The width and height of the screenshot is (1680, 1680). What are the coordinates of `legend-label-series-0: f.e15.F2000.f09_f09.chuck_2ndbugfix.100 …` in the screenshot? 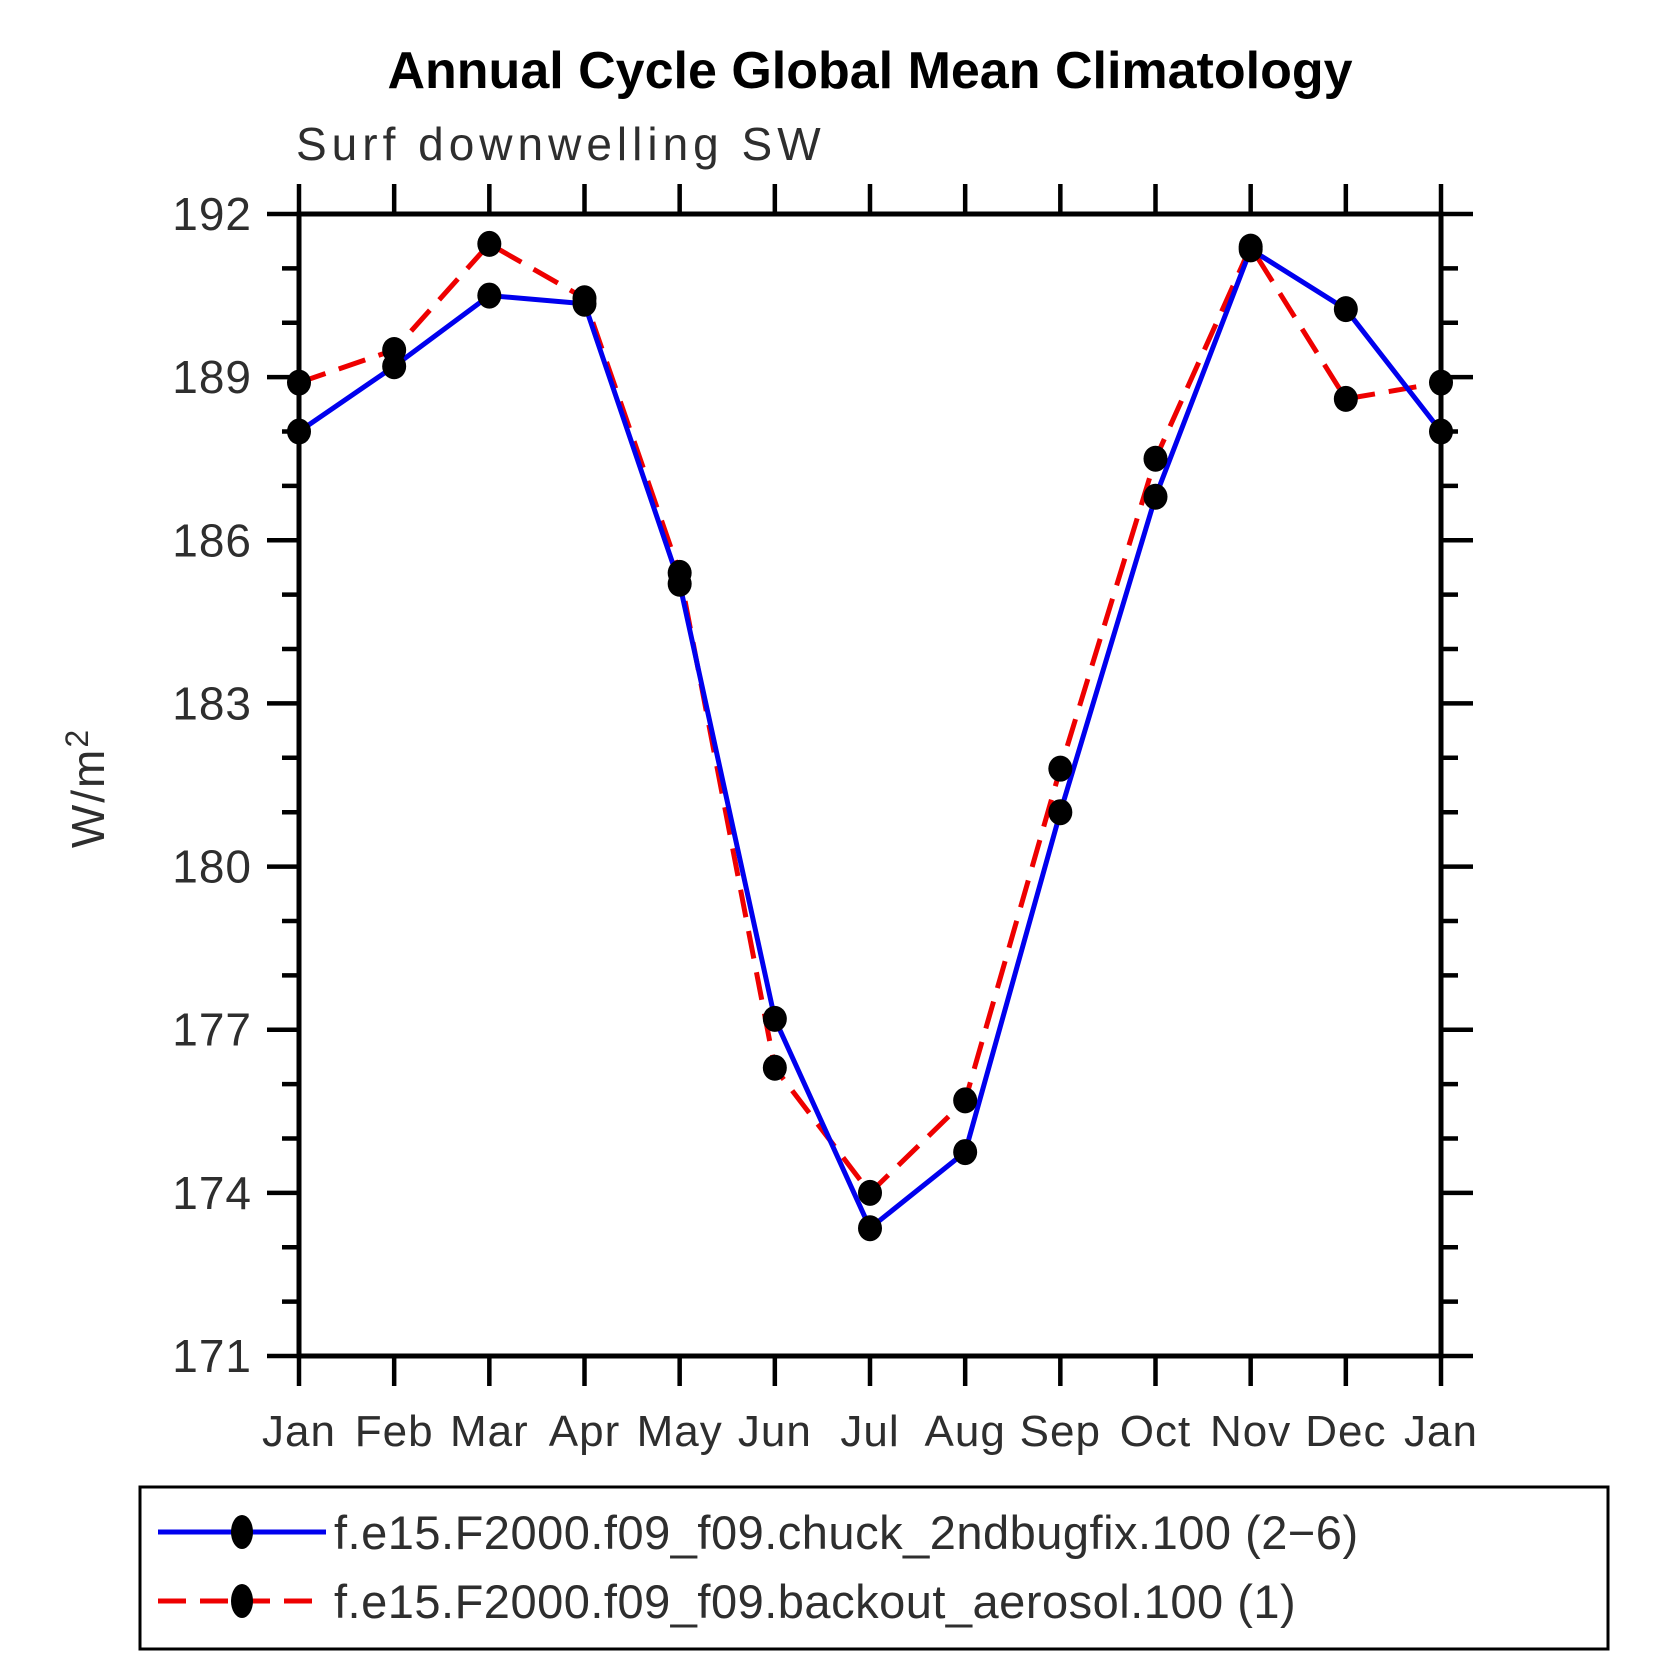 It's located at (846, 1532).